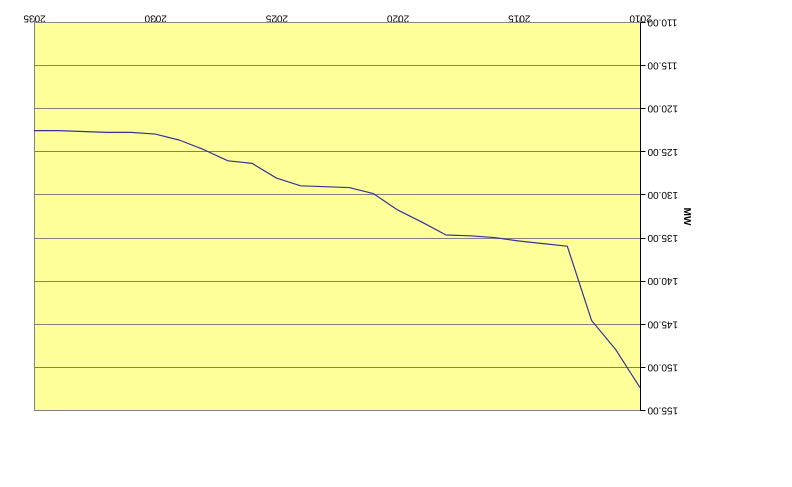 This screenshot has width=792, height=487. What do you see at coordinates (662, 280) in the screenshot?
I see `y-tick-label: 140.00` at bounding box center [662, 280].